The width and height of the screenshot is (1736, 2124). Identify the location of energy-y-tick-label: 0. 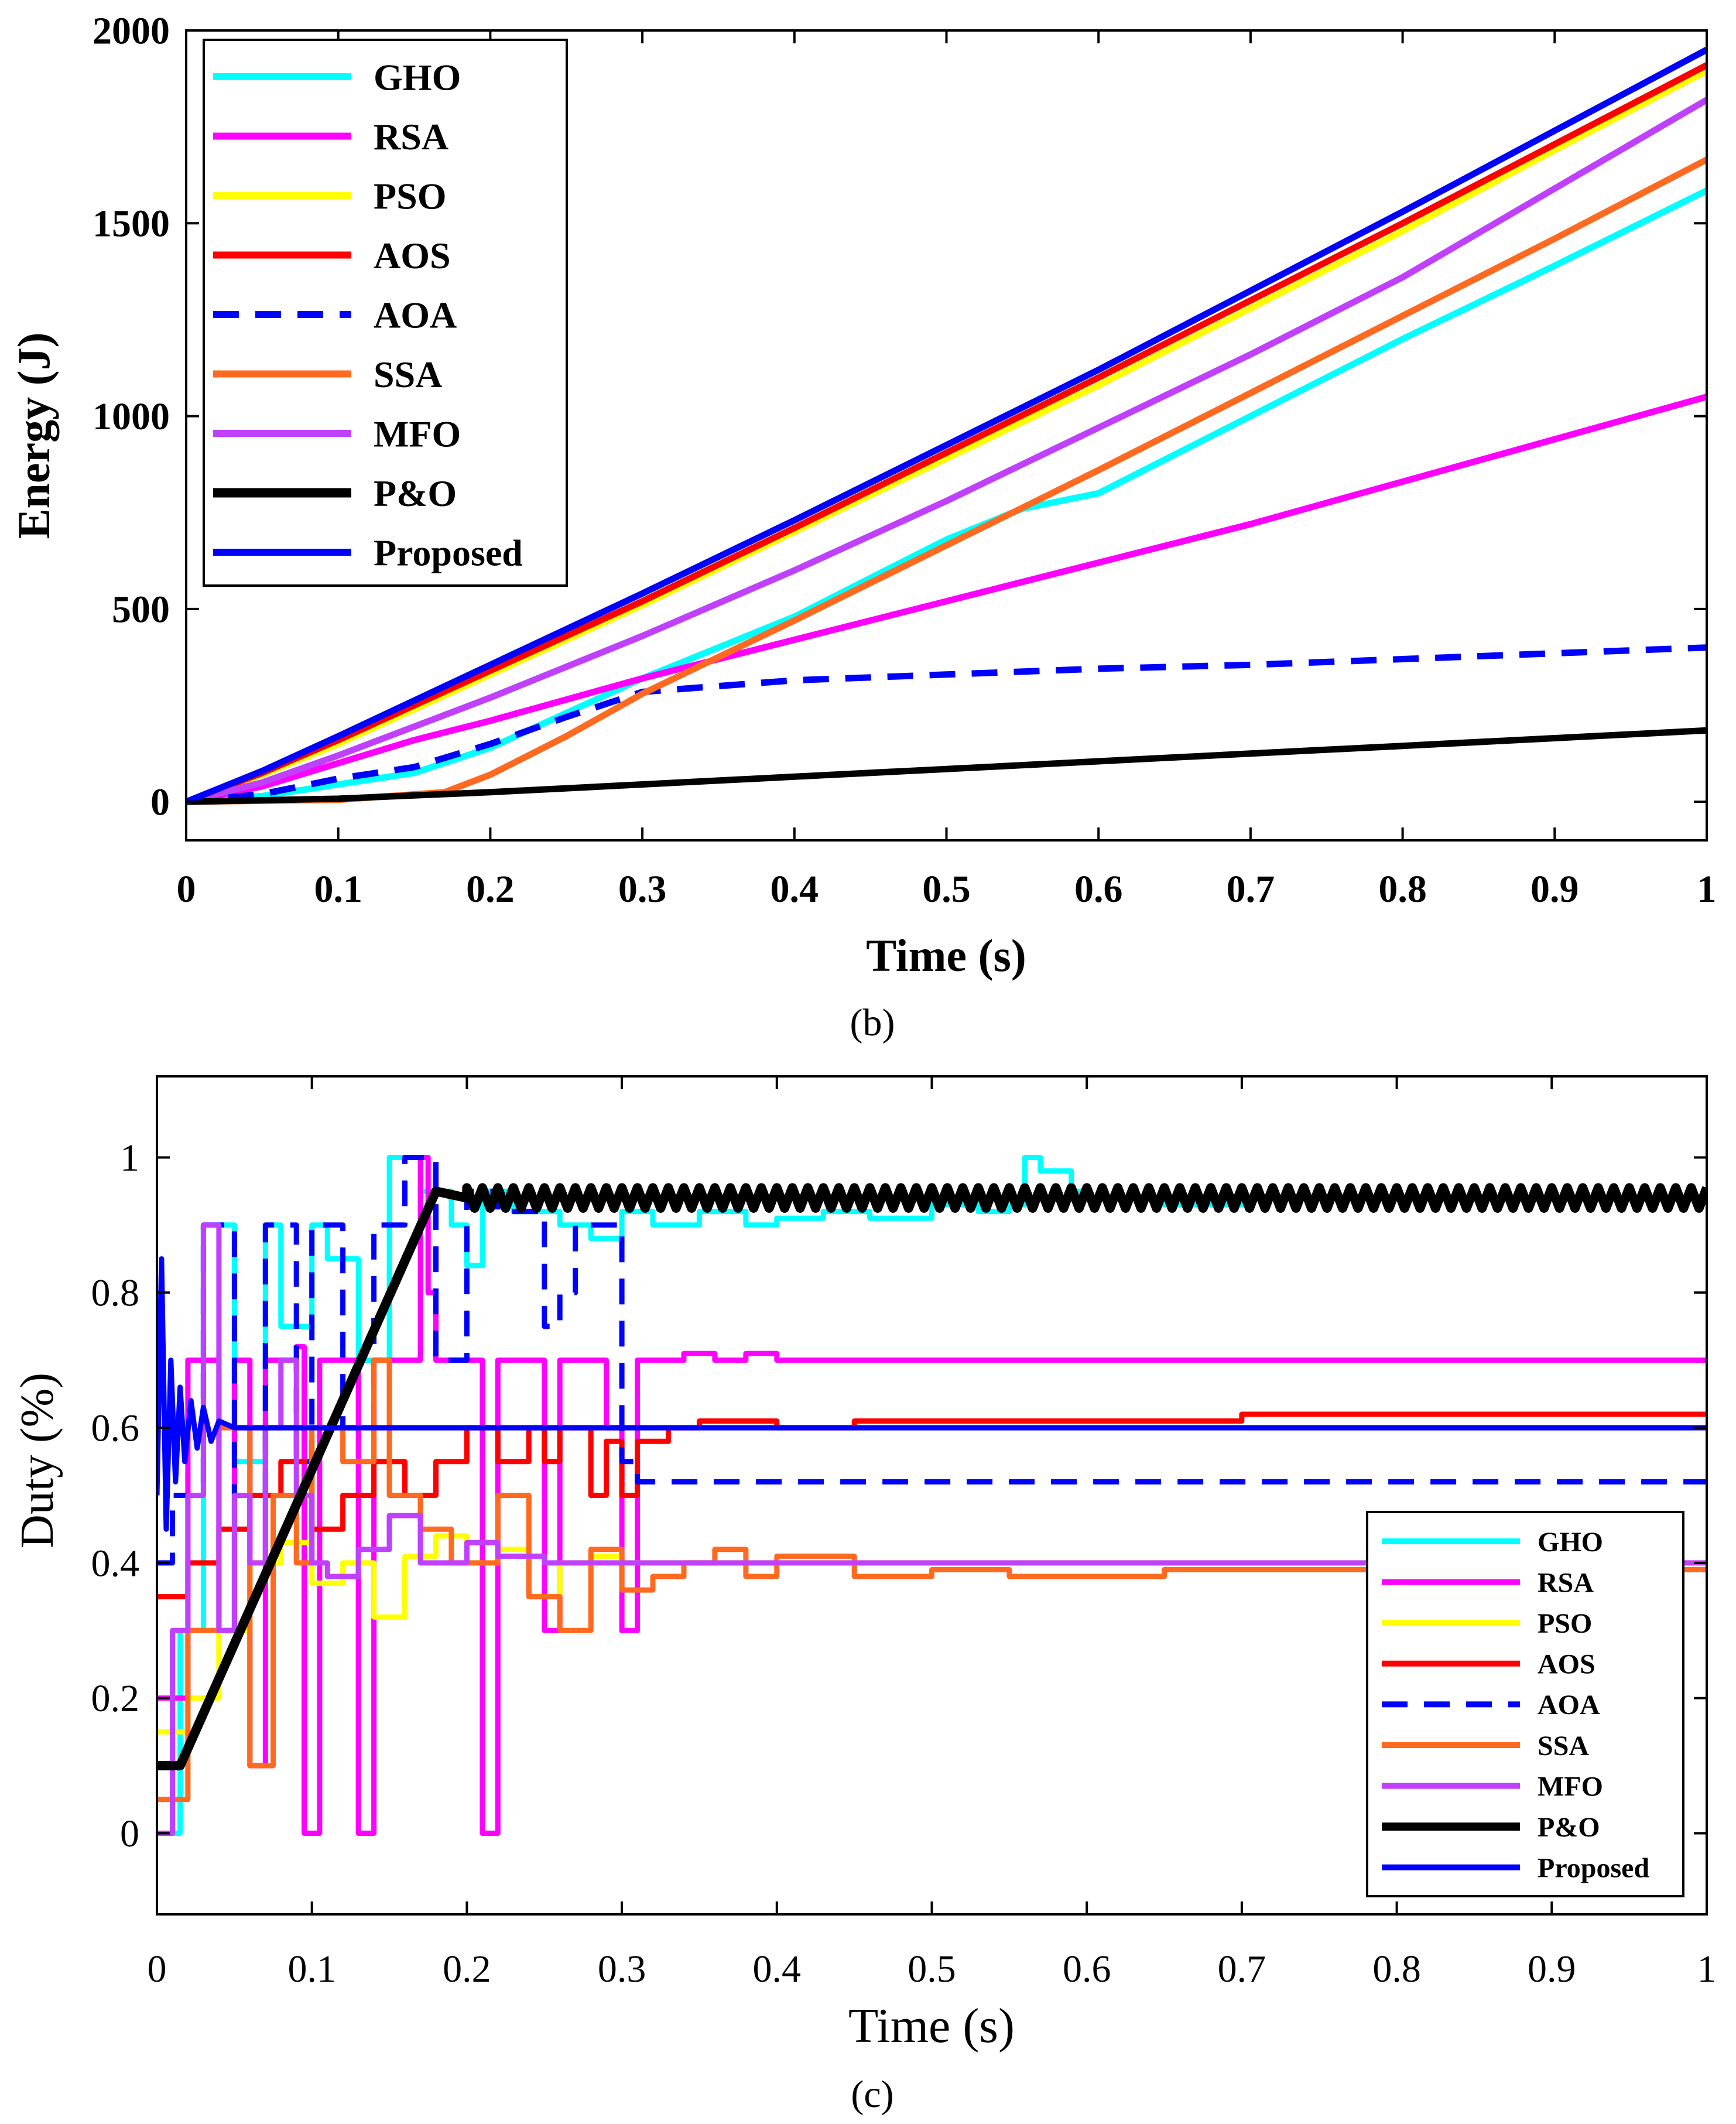
(160, 802).